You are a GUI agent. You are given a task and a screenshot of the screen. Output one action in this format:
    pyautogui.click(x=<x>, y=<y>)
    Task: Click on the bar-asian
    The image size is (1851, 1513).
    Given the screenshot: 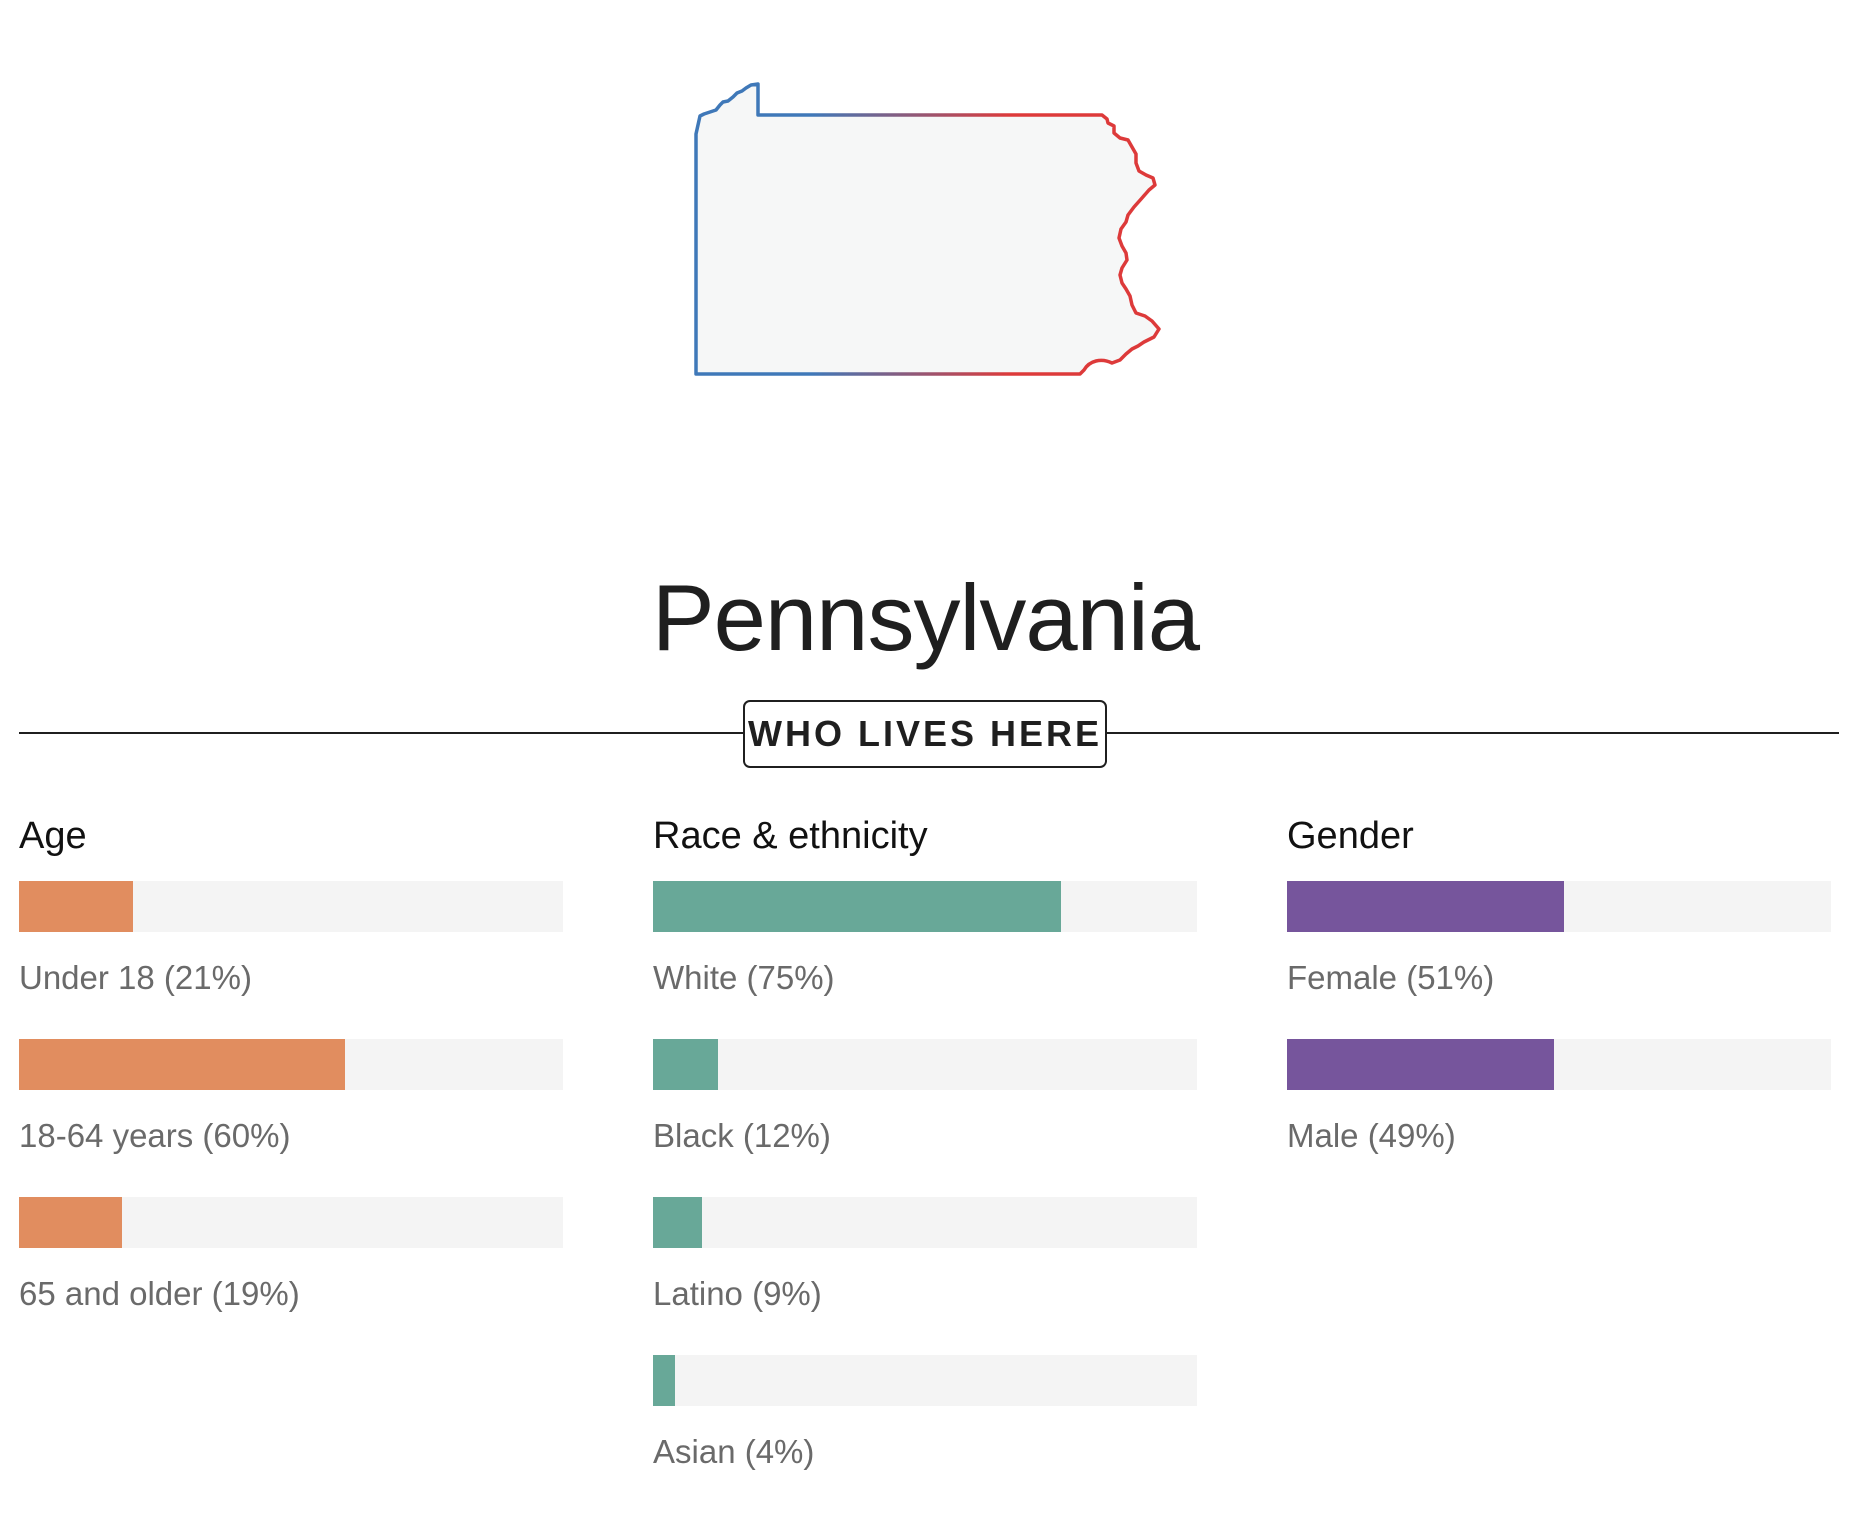 What is the action you would take?
    pyautogui.click(x=664, y=1380)
    